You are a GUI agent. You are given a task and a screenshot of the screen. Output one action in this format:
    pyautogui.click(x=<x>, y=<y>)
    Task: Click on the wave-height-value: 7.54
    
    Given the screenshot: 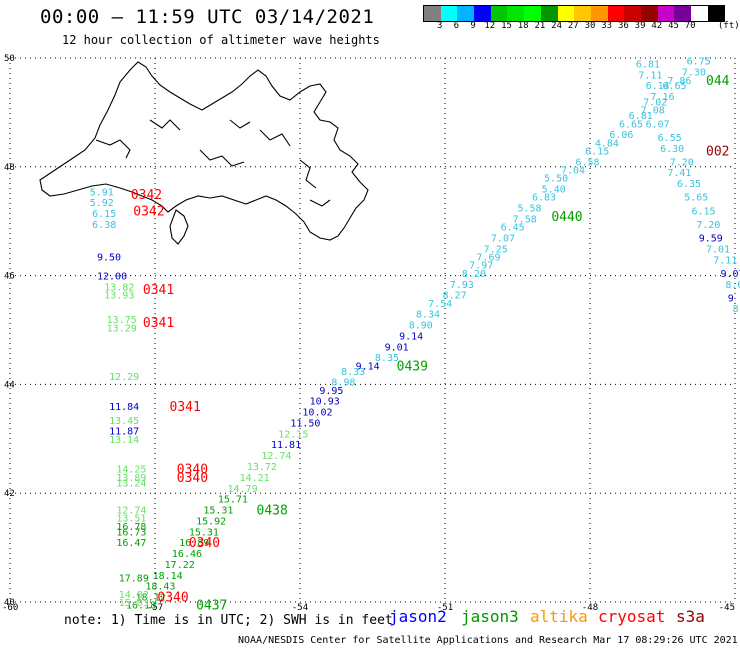 What is the action you would take?
    pyautogui.click(x=440, y=304)
    